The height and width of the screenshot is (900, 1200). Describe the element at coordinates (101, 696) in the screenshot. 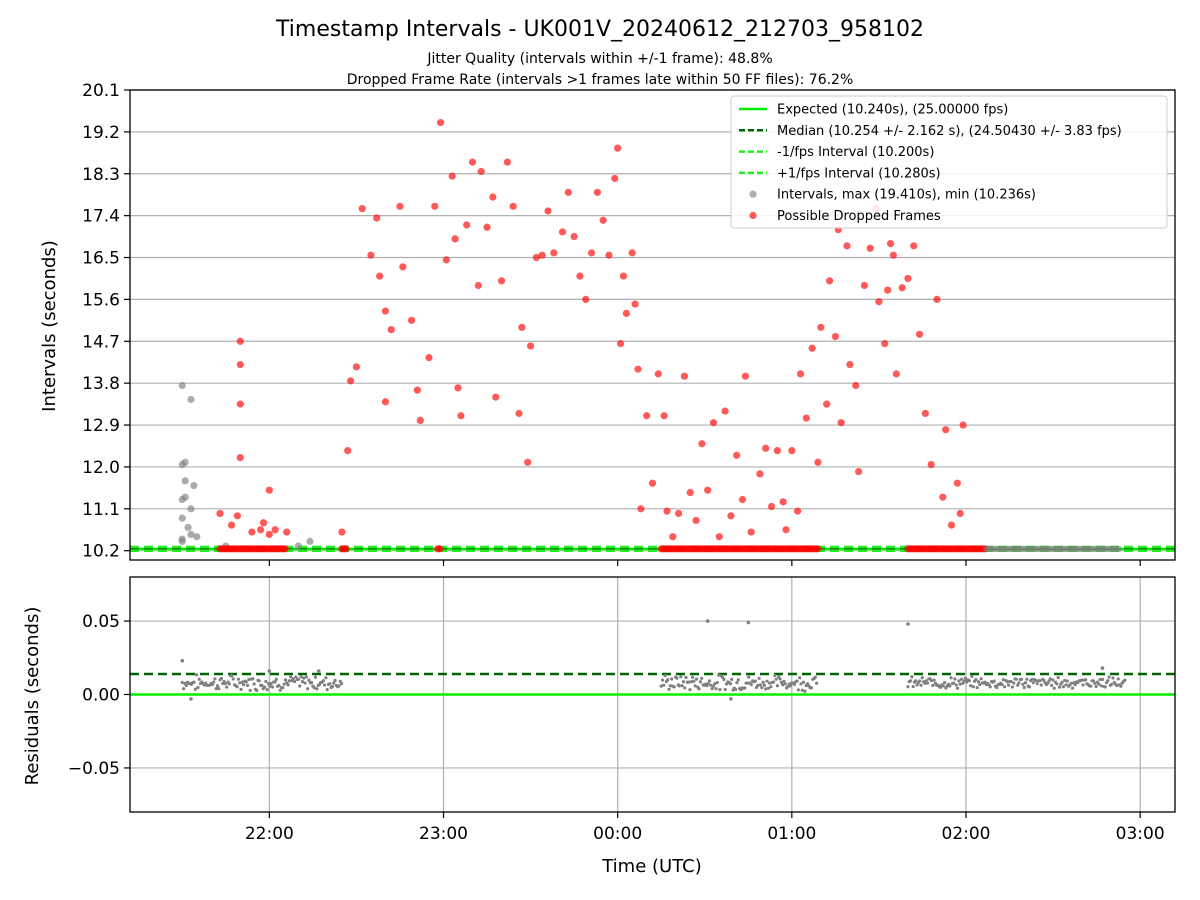

I see `residuals-y-tick-label: 0.00` at that location.